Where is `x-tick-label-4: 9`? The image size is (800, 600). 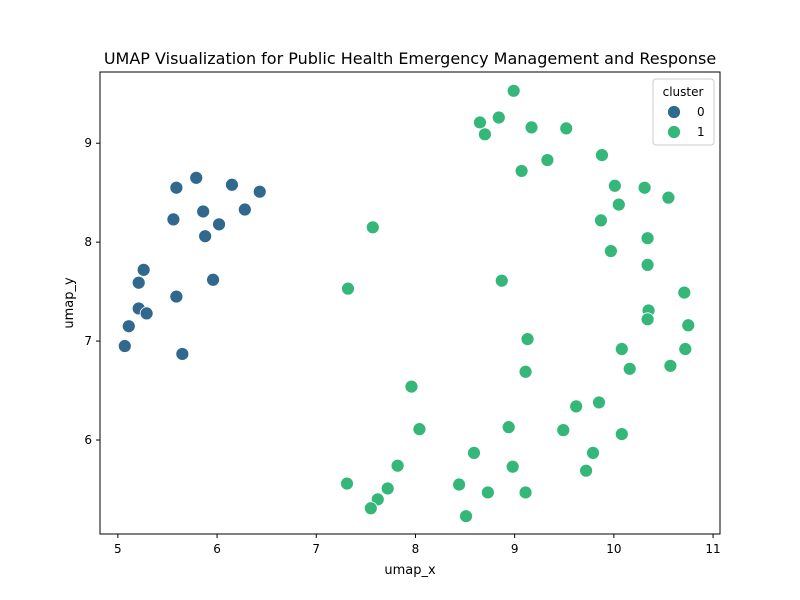 x-tick-label-4: 9 is located at coordinates (515, 549).